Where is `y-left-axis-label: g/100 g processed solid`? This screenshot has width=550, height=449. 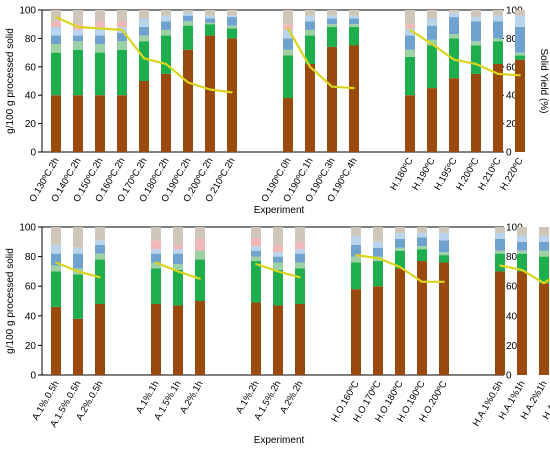
y-left-axis-label: g/100 g processed solid is located at coordinates (10, 81).